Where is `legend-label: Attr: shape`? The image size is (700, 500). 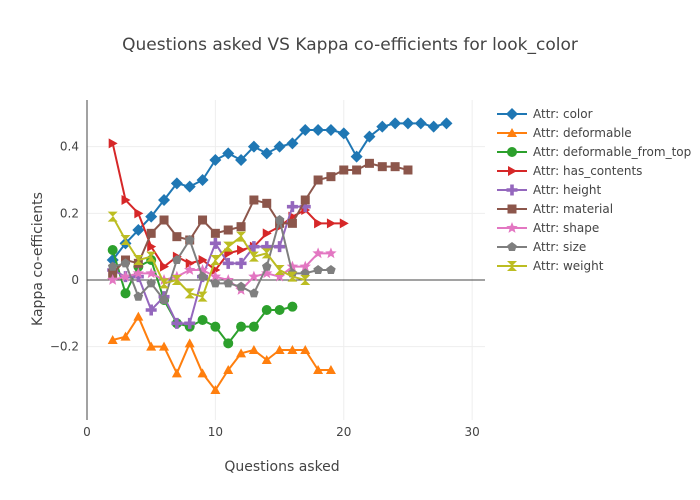
legend-label: Attr: shape is located at coordinates (566, 228).